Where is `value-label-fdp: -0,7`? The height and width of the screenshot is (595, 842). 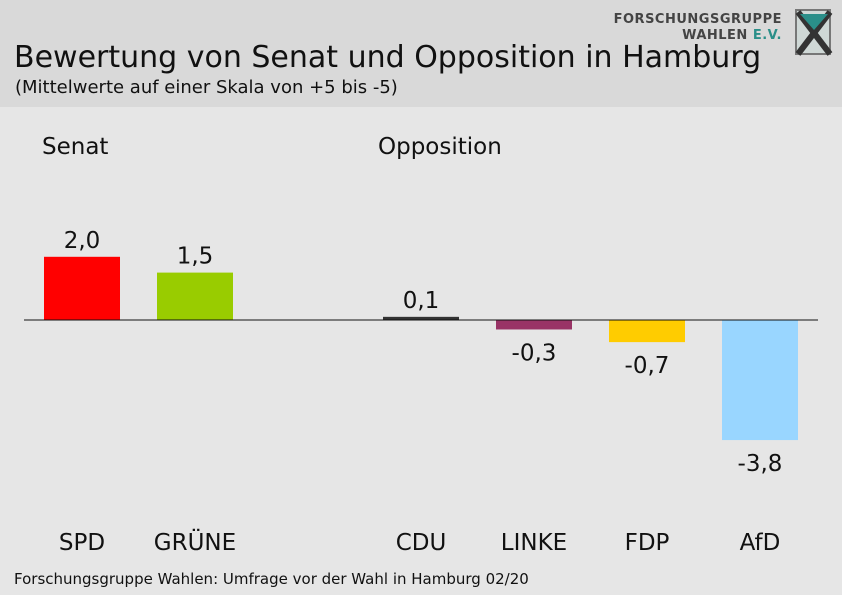 value-label-fdp: -0,7 is located at coordinates (647, 366).